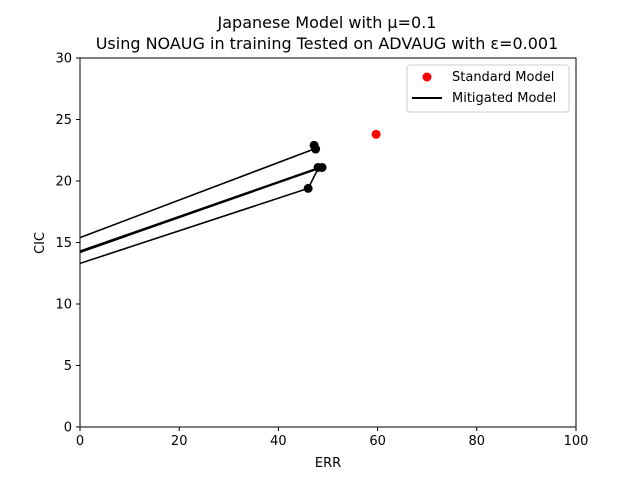 This screenshot has height=480, width=640. Describe the element at coordinates (230, 197) in the screenshot. I see `data-marks` at that location.